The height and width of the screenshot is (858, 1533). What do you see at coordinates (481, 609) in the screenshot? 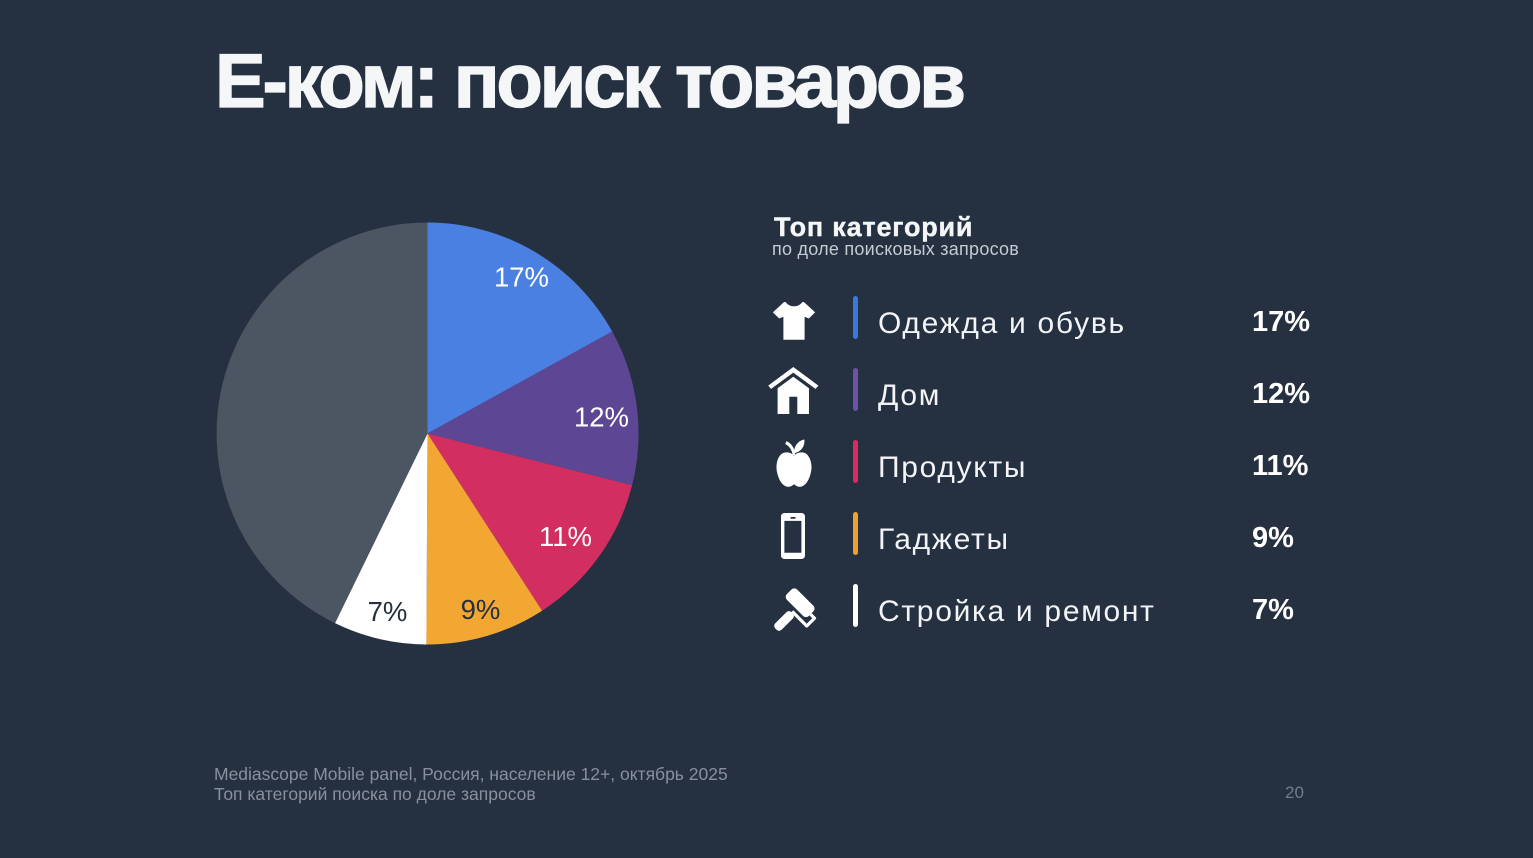
I see `svg-text: 9%` at bounding box center [481, 609].